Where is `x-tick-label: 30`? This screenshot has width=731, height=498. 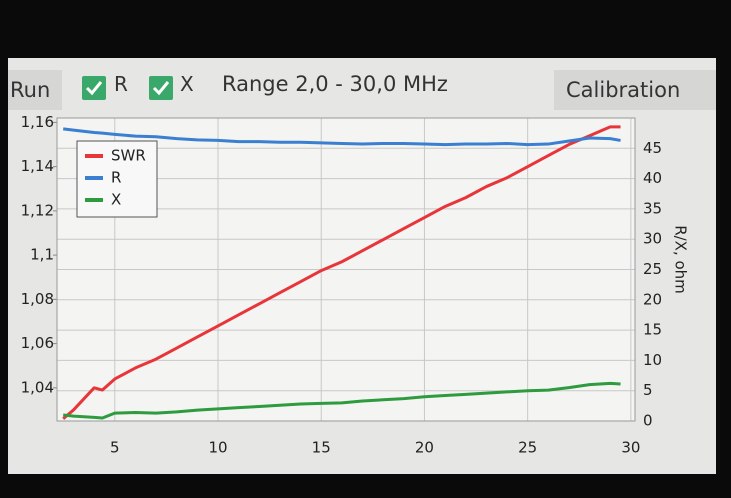 x-tick-label: 30 is located at coordinates (630, 448).